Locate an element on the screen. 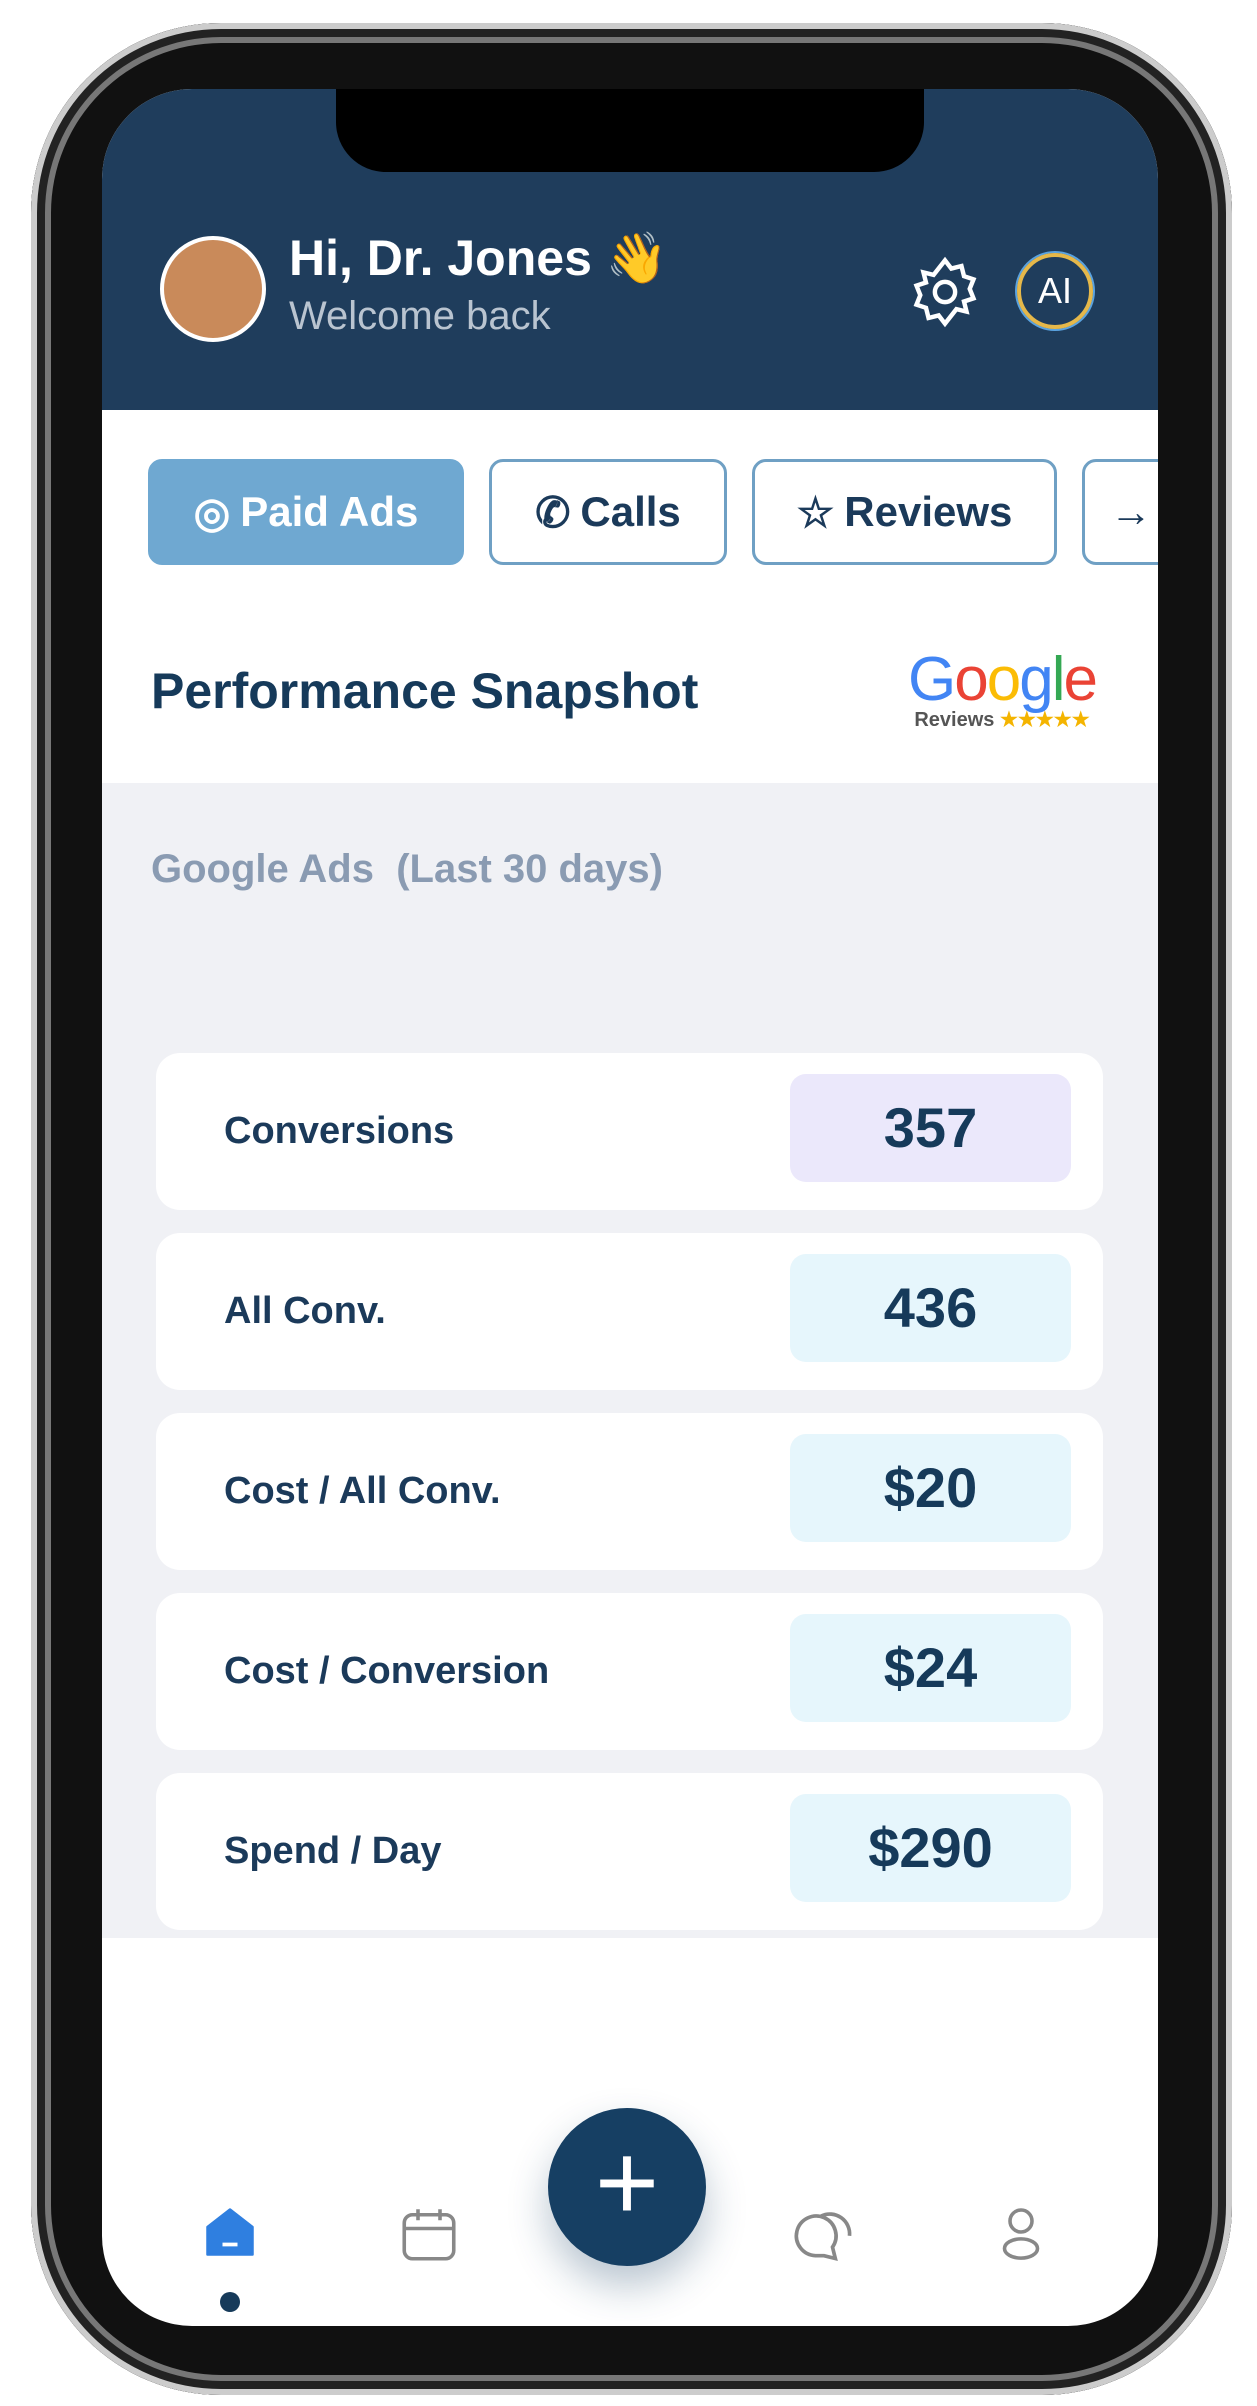 The image size is (1257, 2406). ai-button: AI is located at coordinates (1055, 291).